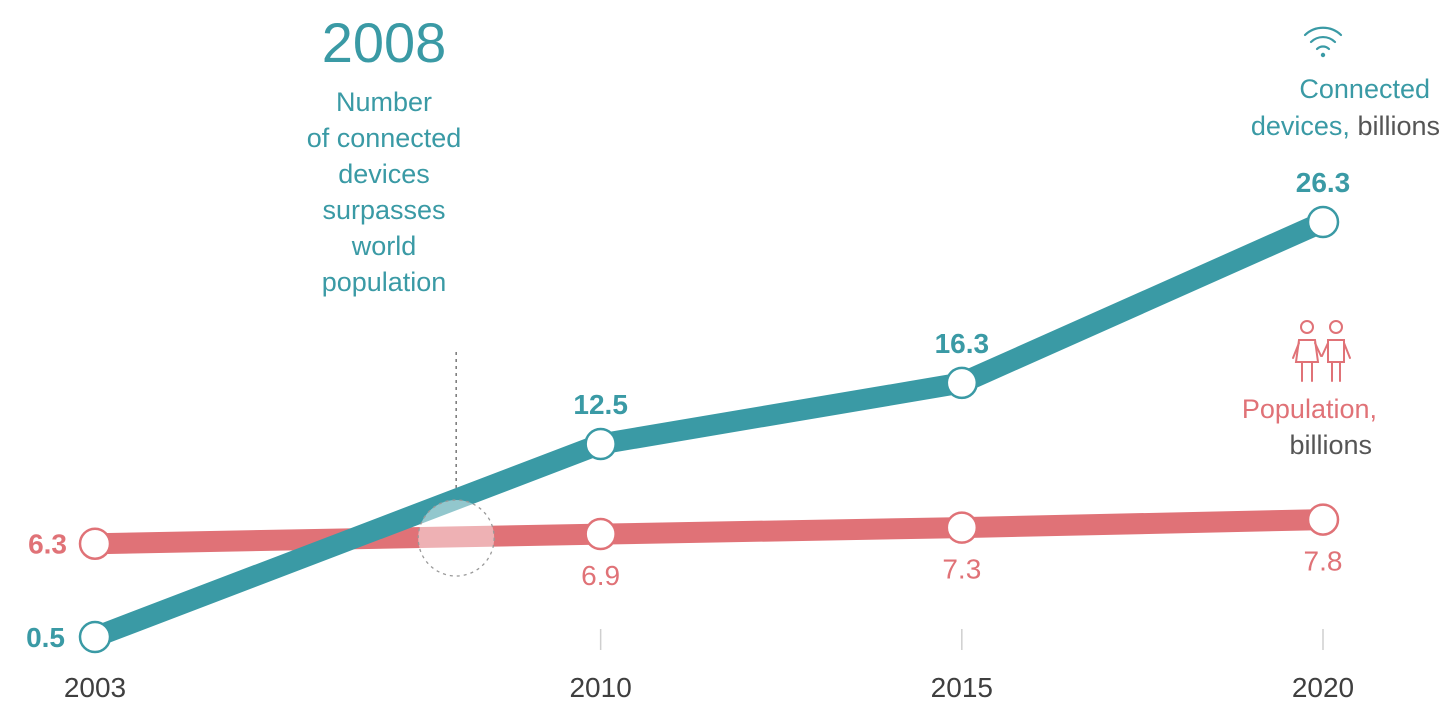 The width and height of the screenshot is (1447, 703). Describe the element at coordinates (1323, 182) in the screenshot. I see `devices-data-label: 26.3` at that location.